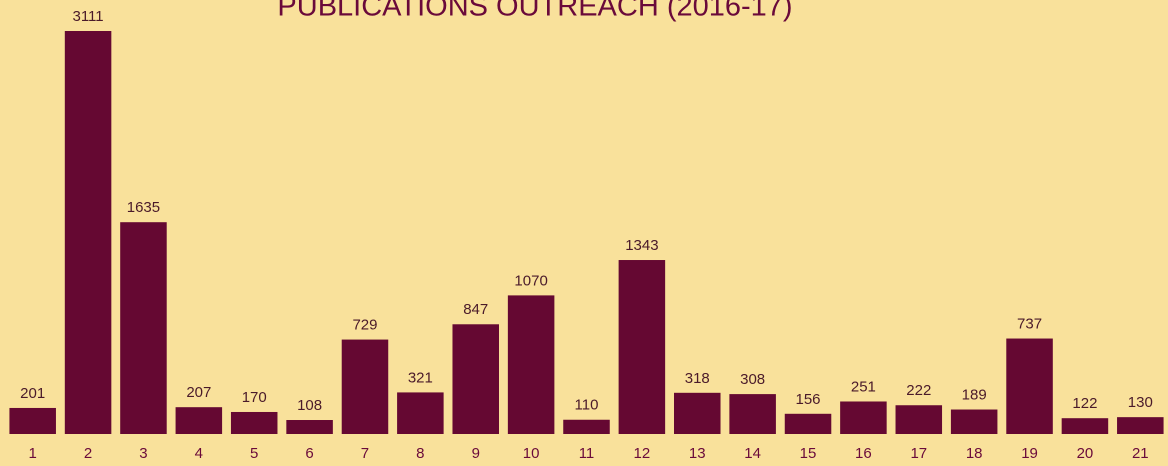  Describe the element at coordinates (752, 379) in the screenshot. I see `value-label: 308` at that location.